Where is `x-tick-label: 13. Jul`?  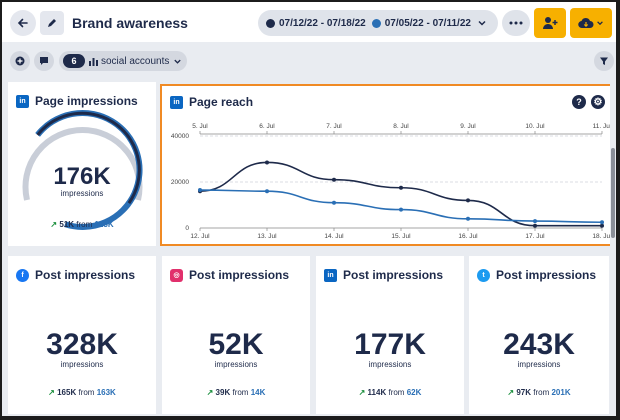 x-tick-label: 13. Jul is located at coordinates (267, 236).